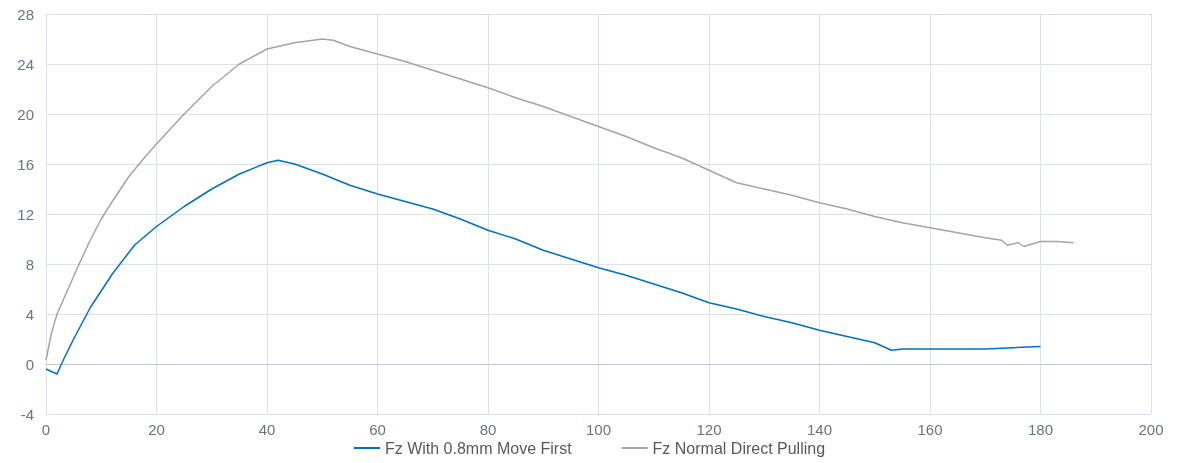 The image size is (1179, 463). I want to click on x-tick-label: 100, so click(598, 429).